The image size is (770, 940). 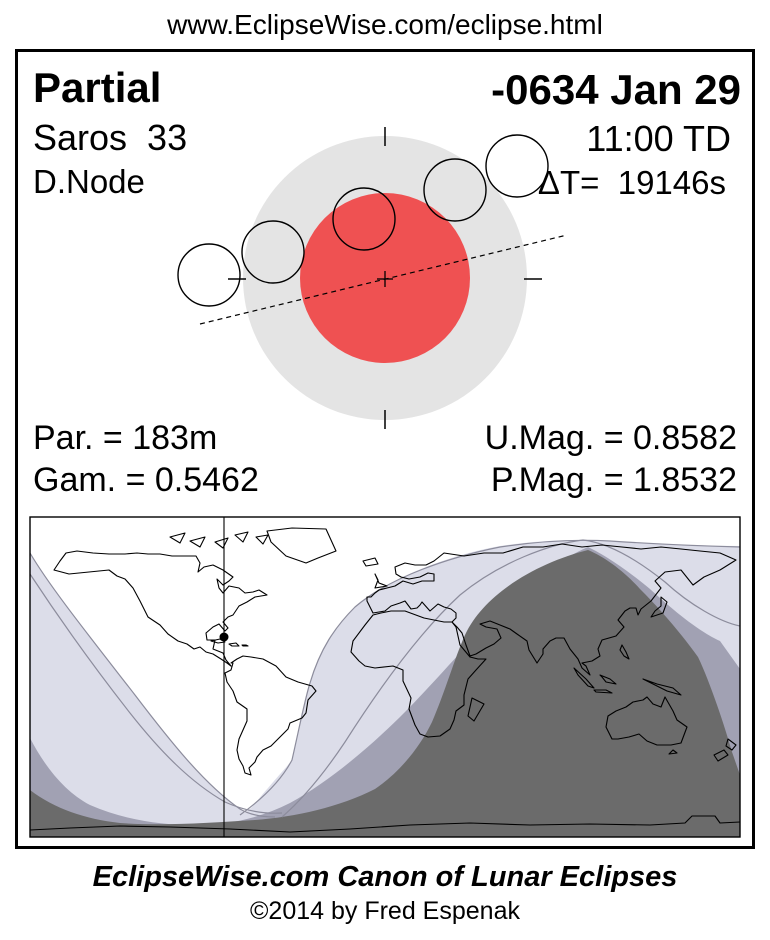 What do you see at coordinates (385, 877) in the screenshot?
I see `footer-title: EclipseWise.com Canon of Lunar Eclipses` at bounding box center [385, 877].